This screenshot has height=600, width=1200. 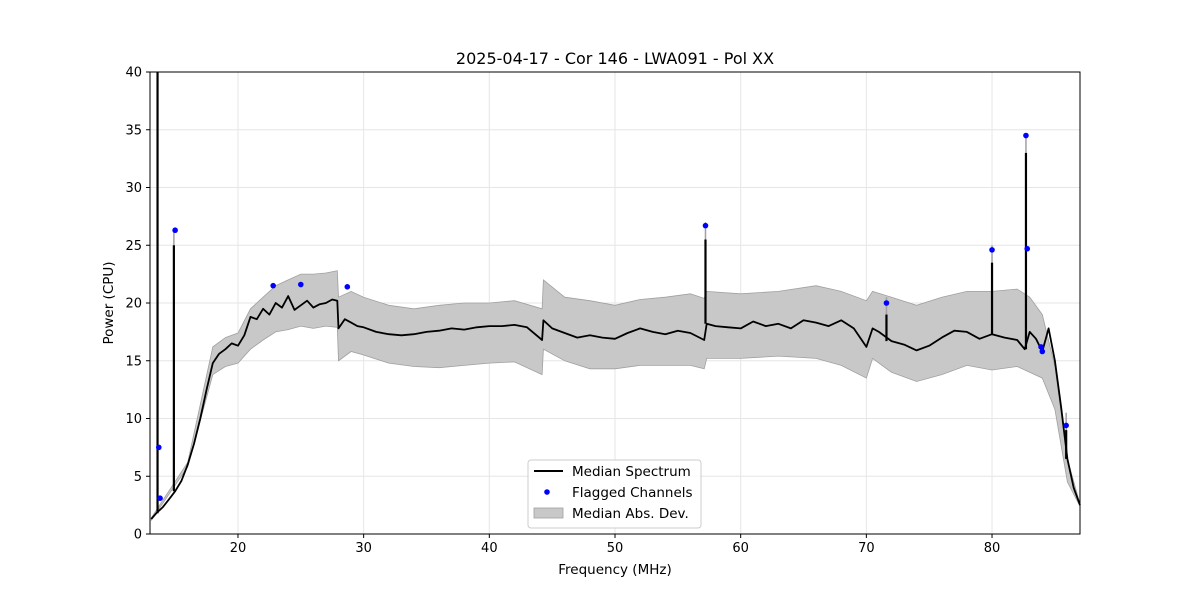 I want to click on chart-title: 2025-04-17 - Cor 146 - LWA091 - Pol XX, so click(x=615, y=58).